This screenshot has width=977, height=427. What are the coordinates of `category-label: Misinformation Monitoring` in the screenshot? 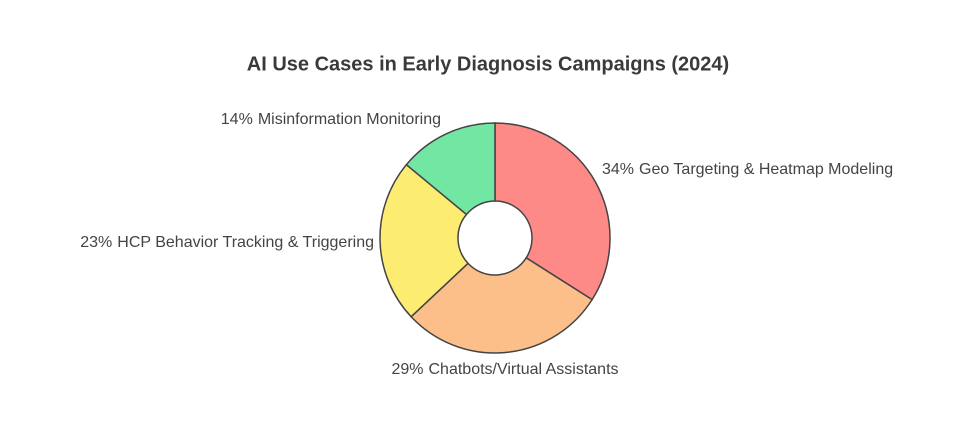 It's located at (349, 119).